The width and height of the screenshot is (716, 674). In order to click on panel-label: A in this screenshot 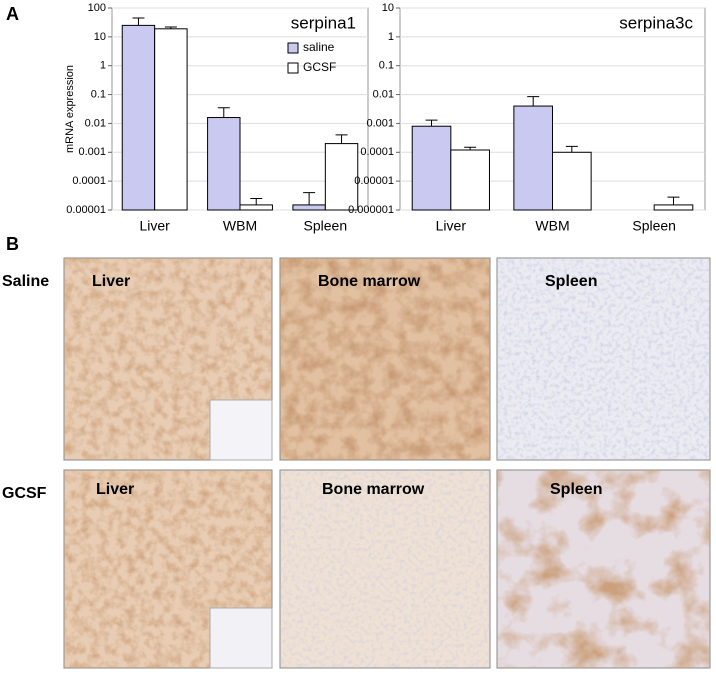, I will do `click(12, 14)`.